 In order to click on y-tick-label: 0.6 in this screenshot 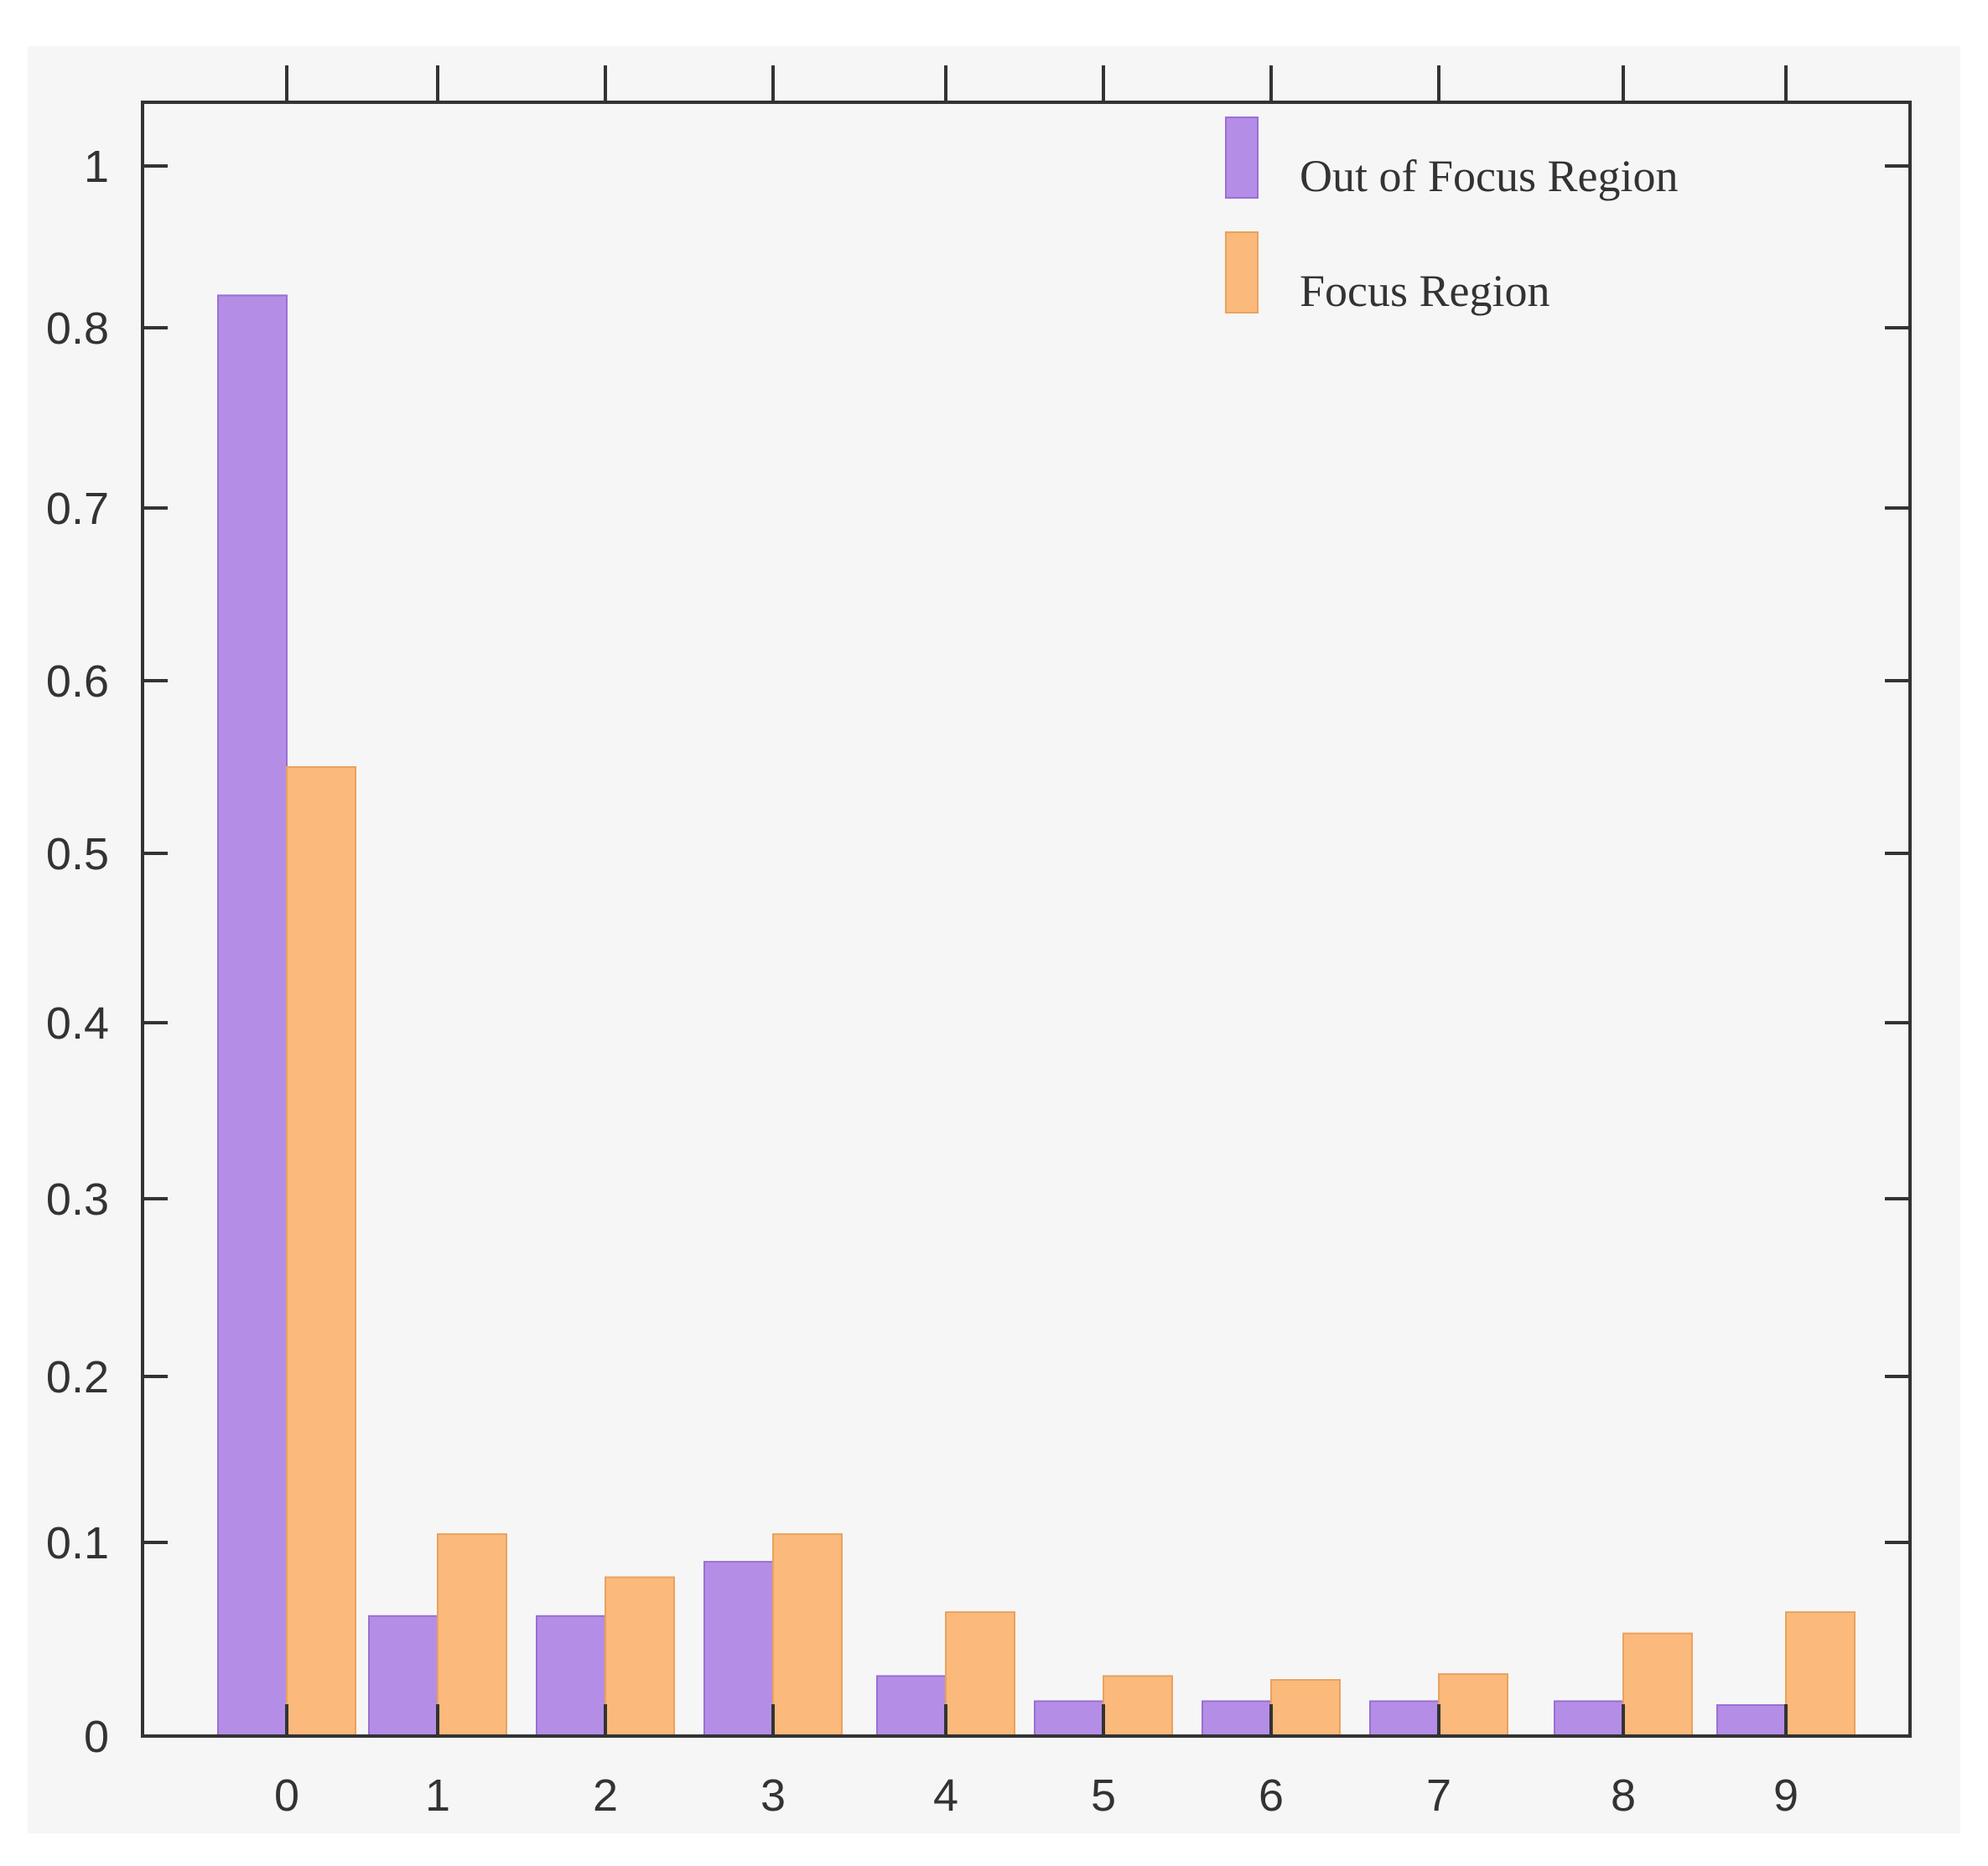, I will do `click(77, 681)`.